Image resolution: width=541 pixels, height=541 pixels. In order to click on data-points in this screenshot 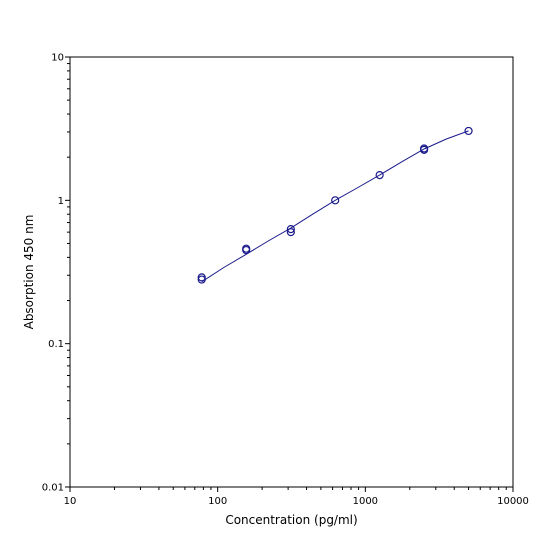, I will do `click(335, 205)`.